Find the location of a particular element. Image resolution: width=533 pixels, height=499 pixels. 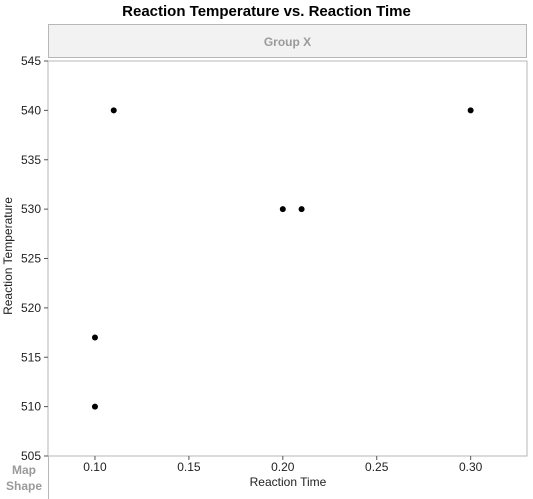

y-tick-label: 515 is located at coordinates (31, 357).